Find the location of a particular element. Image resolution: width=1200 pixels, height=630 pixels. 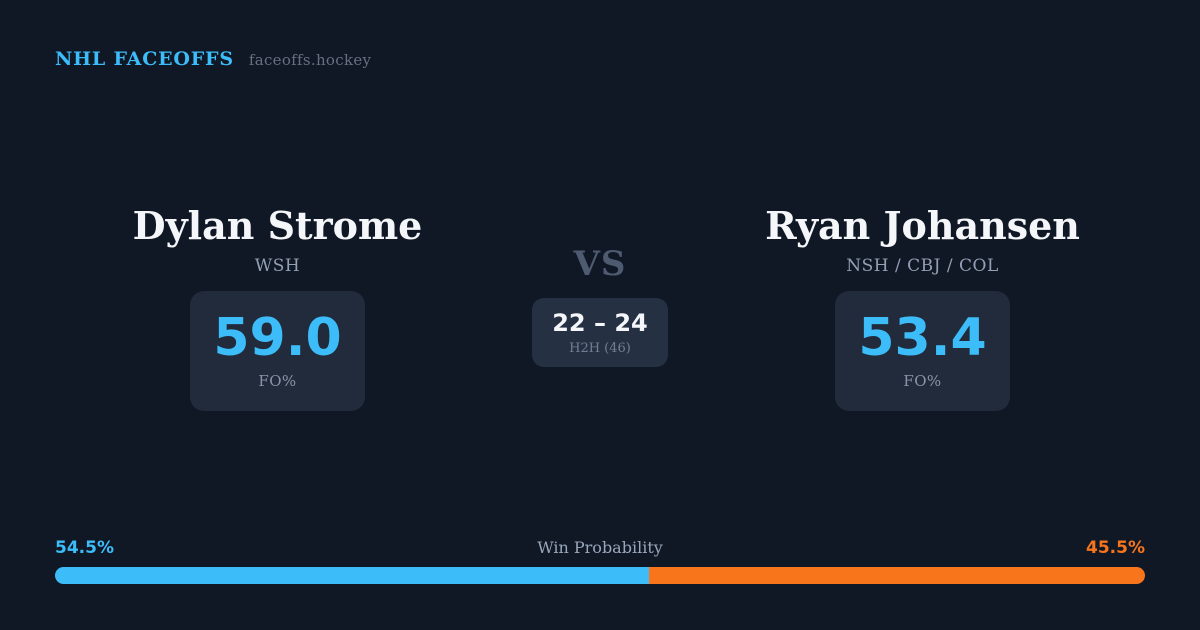

winprob-bar is located at coordinates (600, 575).